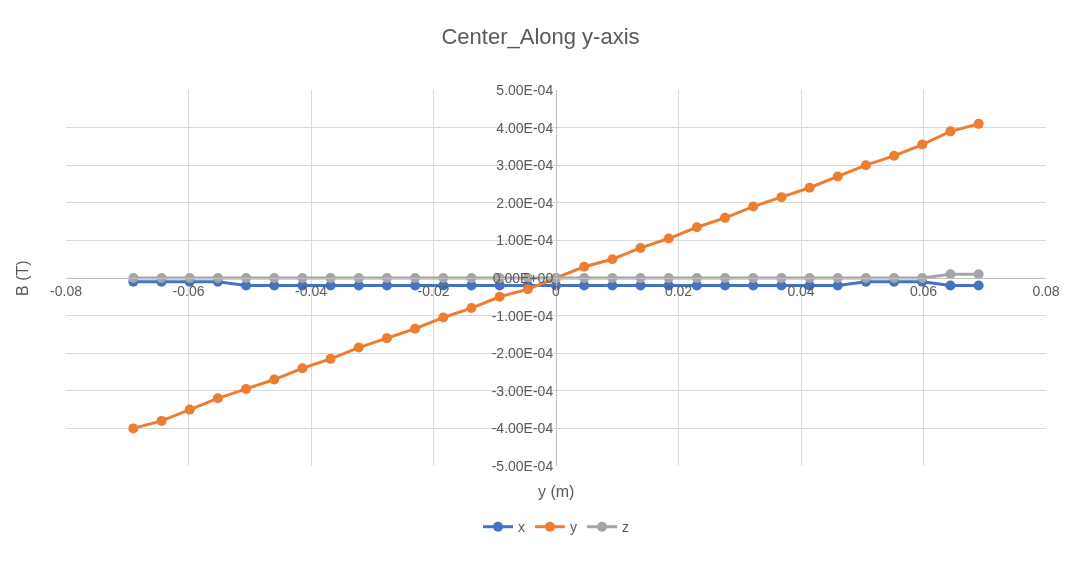 The height and width of the screenshot is (576, 1081). I want to click on chart-title: Center_Along y-axis, so click(540, 37).